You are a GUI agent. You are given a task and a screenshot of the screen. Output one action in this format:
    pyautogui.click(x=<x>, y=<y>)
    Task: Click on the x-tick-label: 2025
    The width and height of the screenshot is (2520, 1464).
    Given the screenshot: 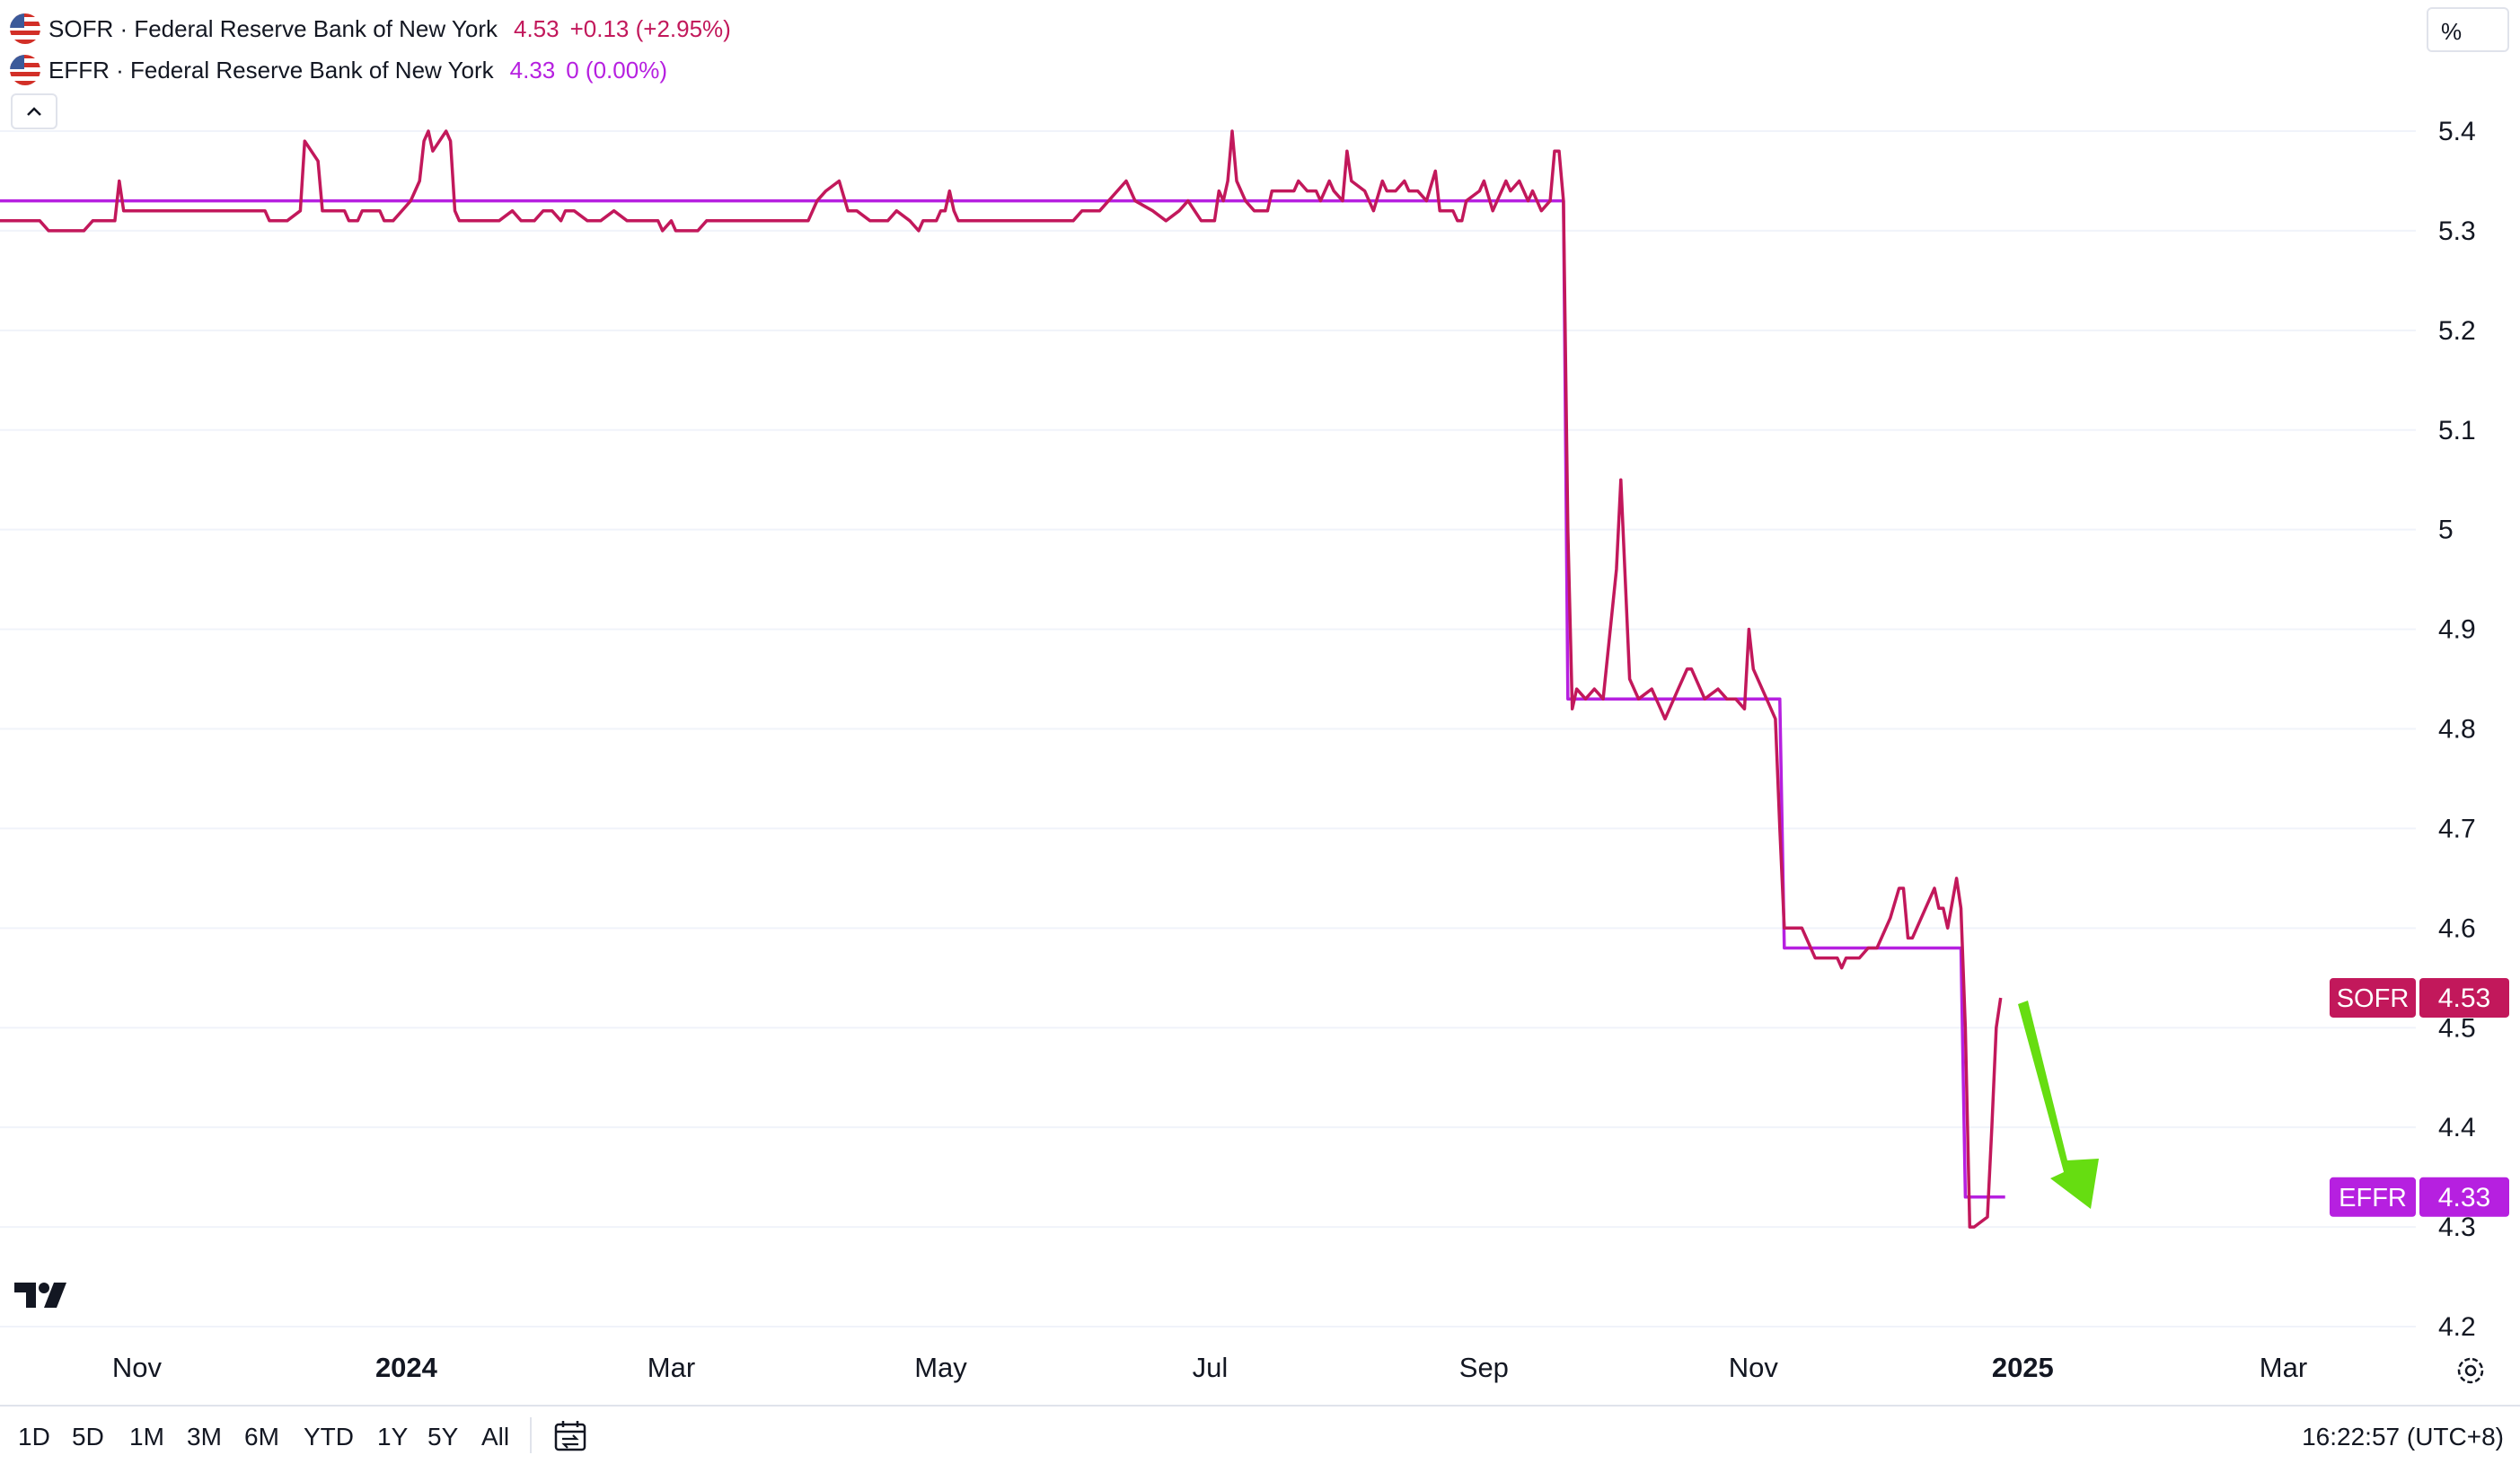 What is the action you would take?
    pyautogui.click(x=2023, y=1368)
    